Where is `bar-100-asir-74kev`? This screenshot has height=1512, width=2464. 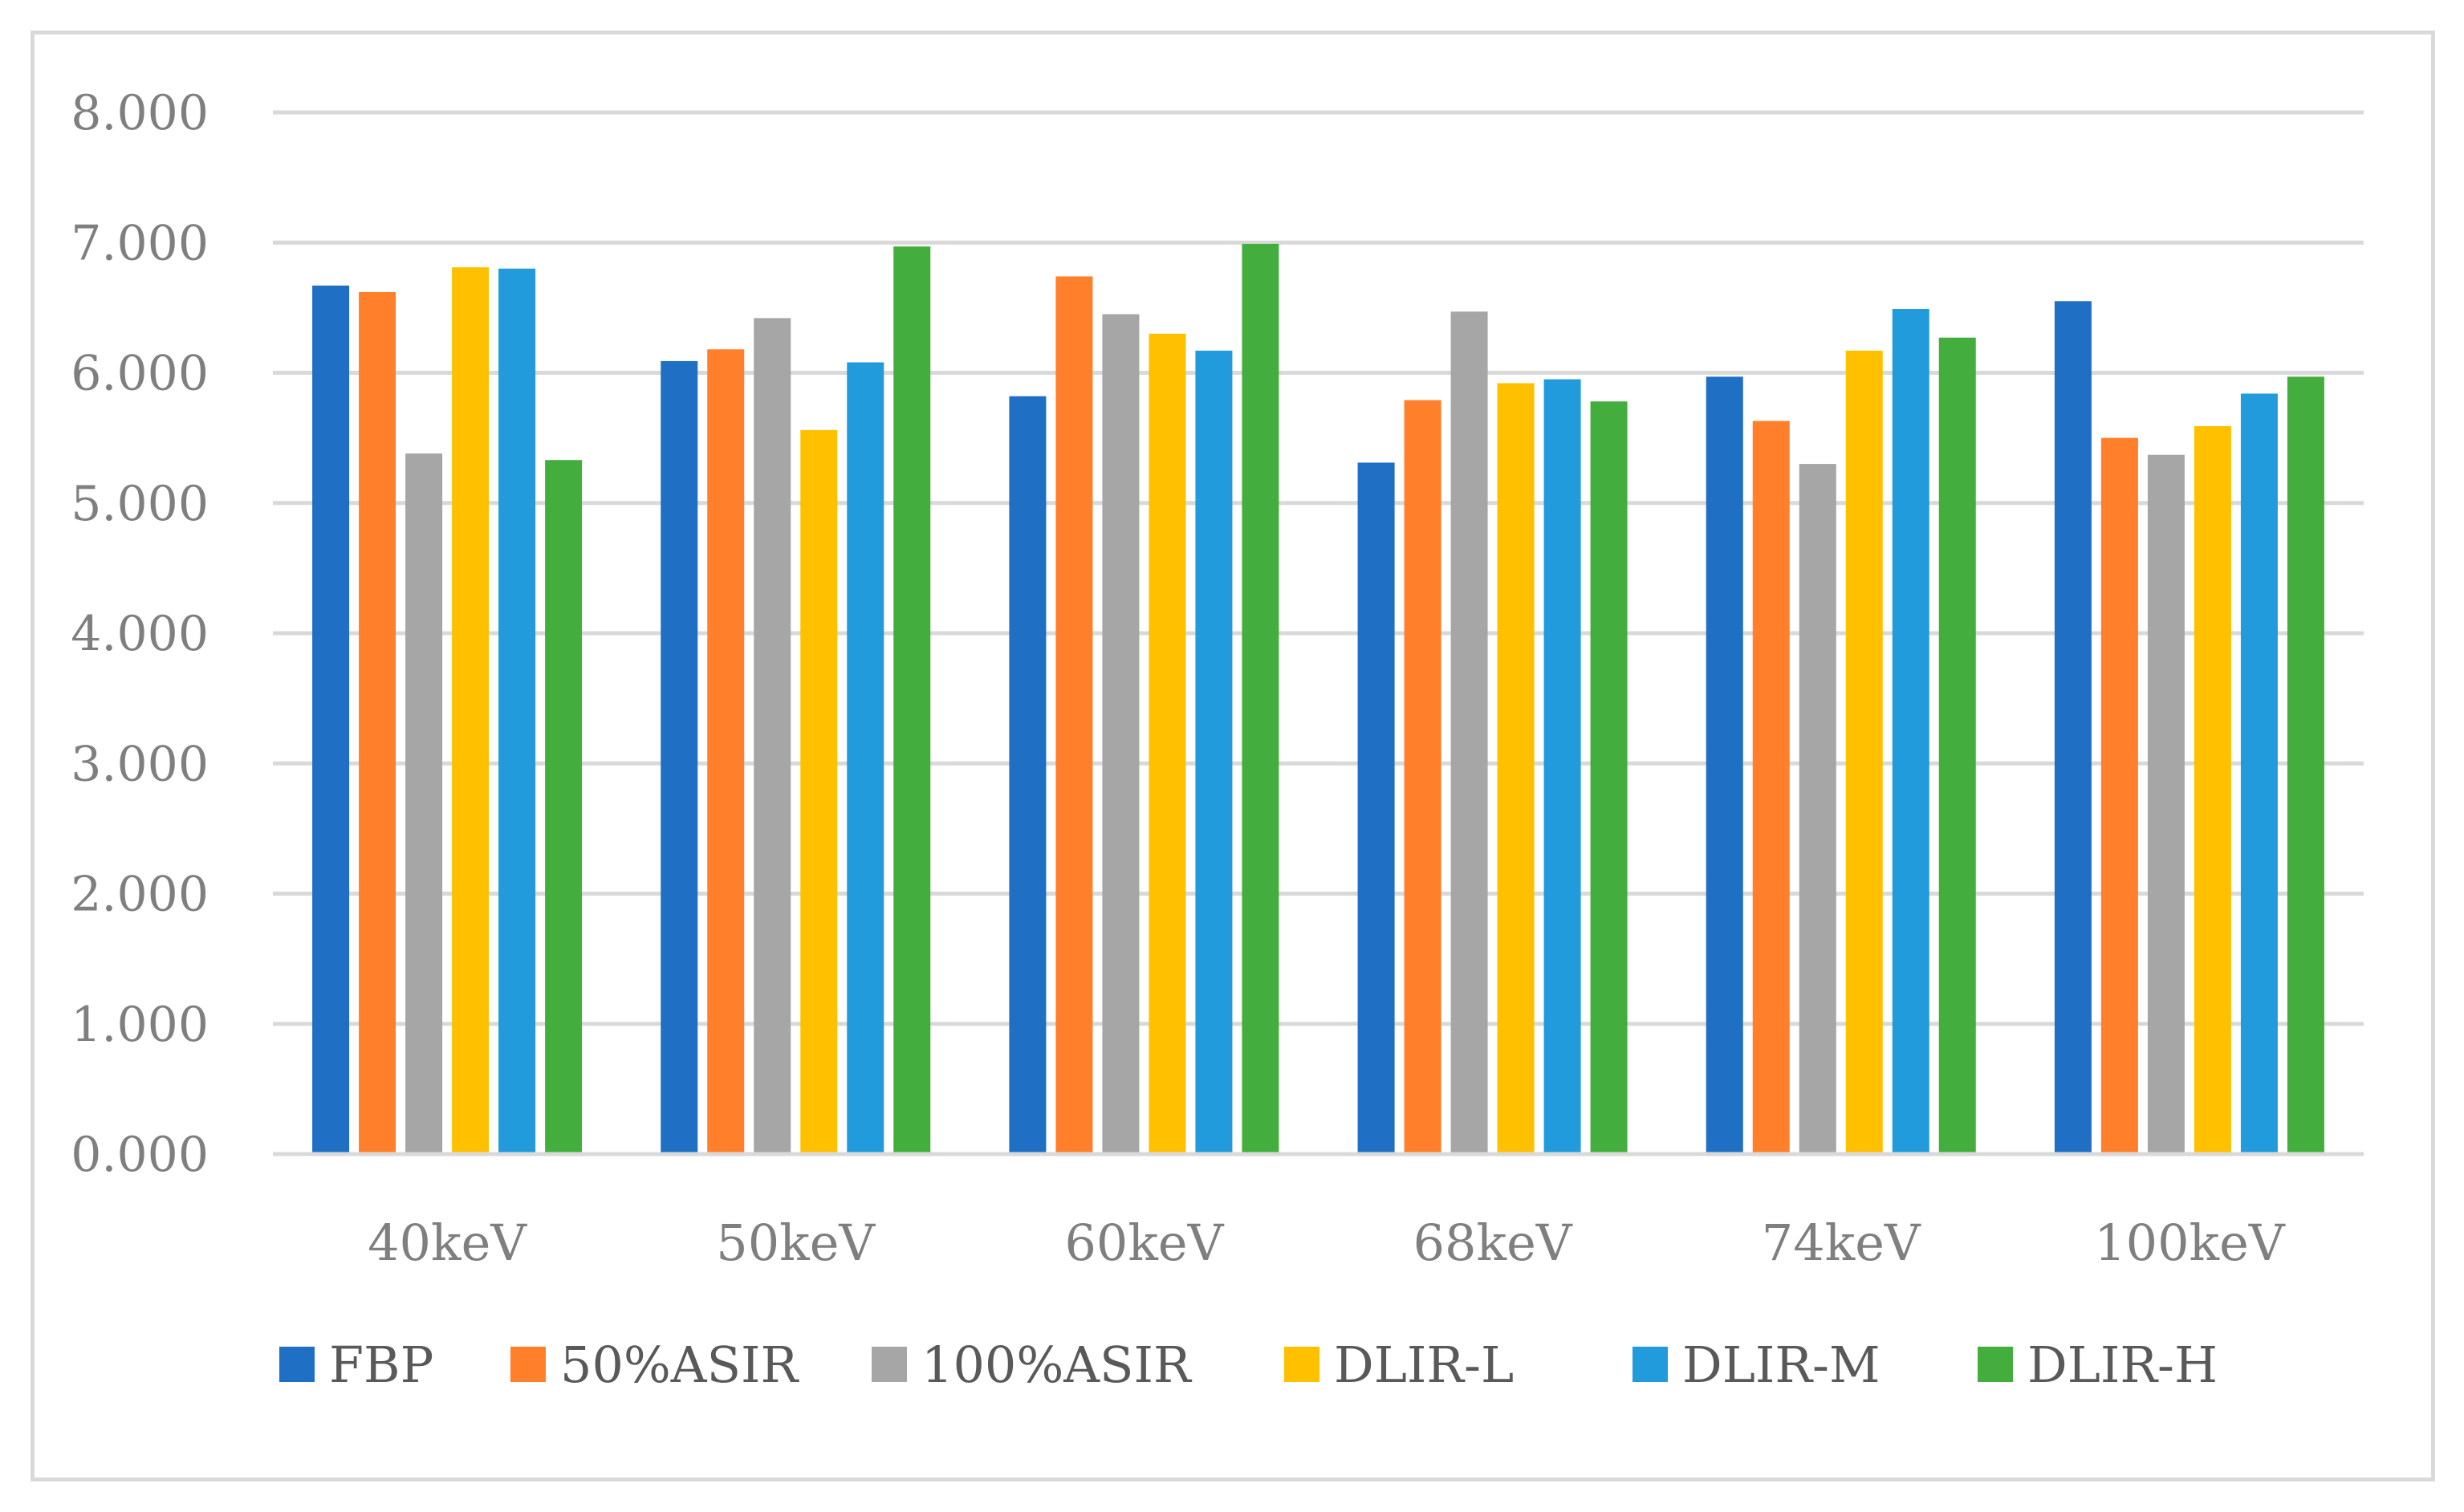
bar-100-asir-74kev is located at coordinates (1818, 809).